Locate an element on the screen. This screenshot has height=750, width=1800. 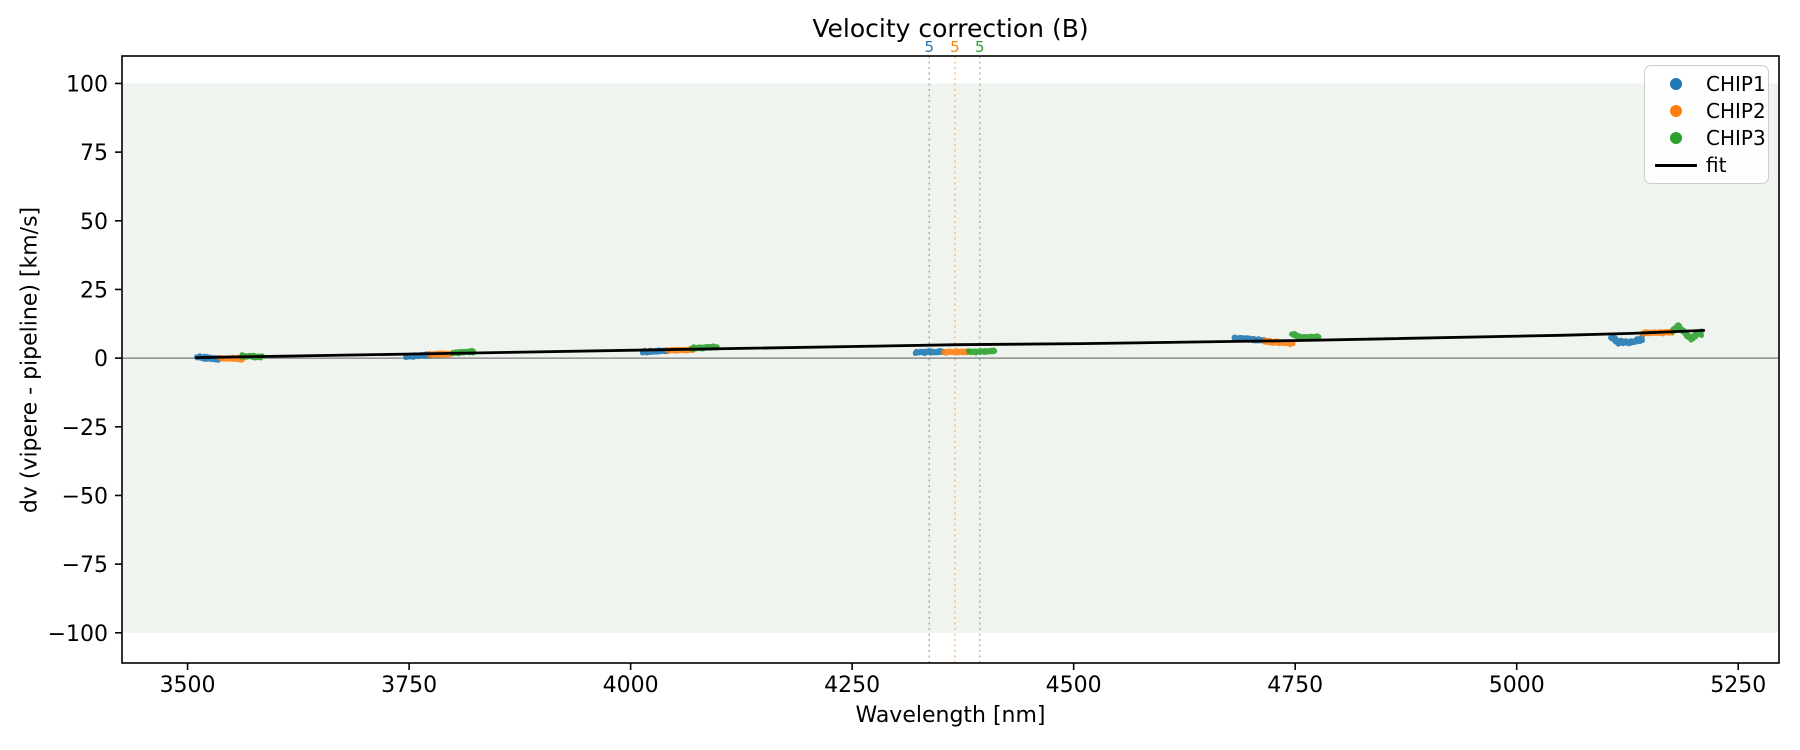
y-tick-label: −50 is located at coordinates (85, 496).